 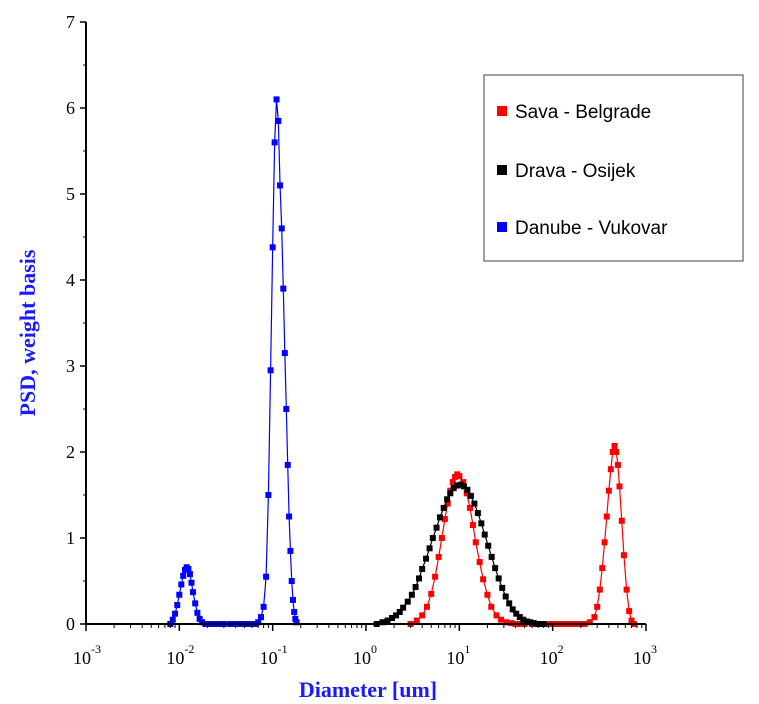 I want to click on y-tick-label: 6, so click(x=70, y=108).